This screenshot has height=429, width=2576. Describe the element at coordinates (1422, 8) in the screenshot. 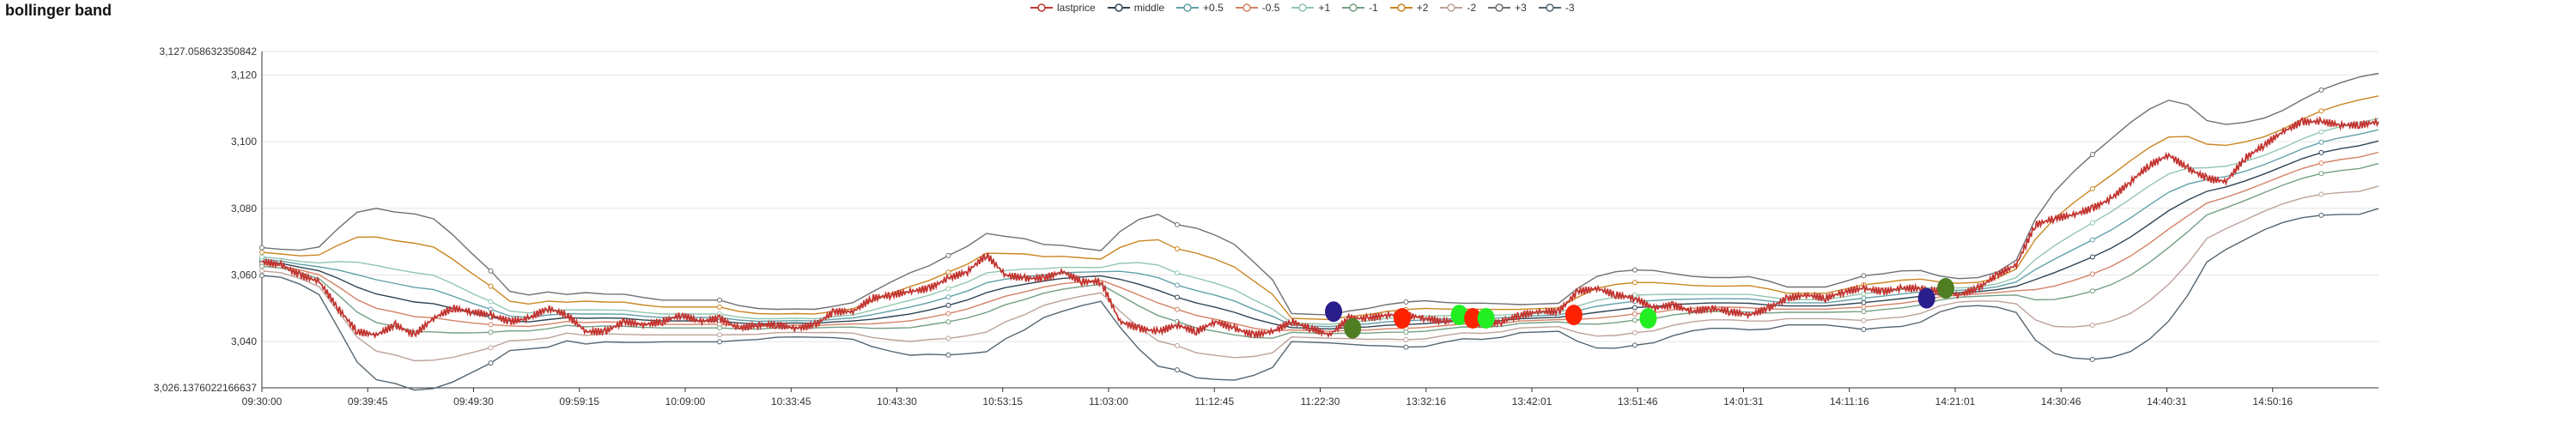

I see `legend-label: +2` at that location.